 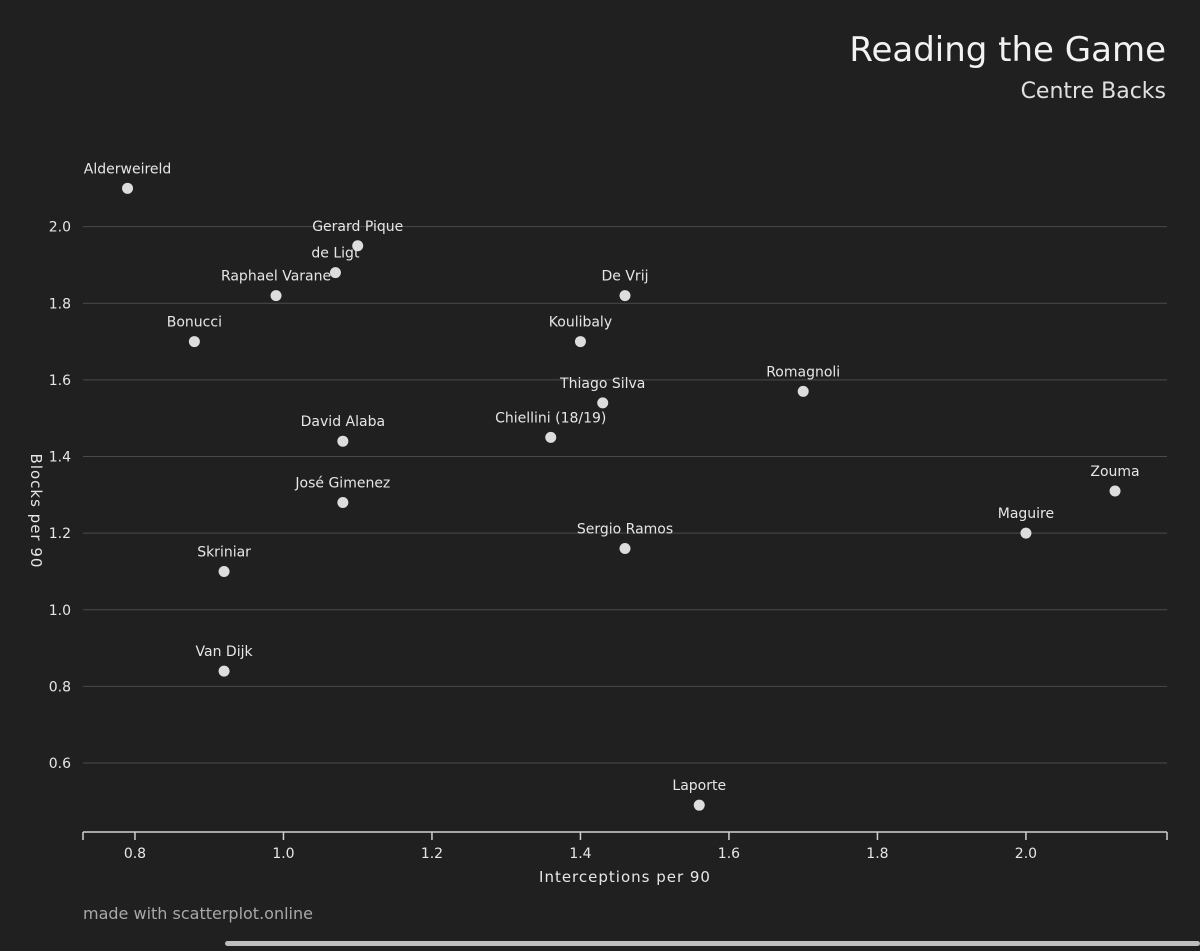 I want to click on point-label: José Gimenez, so click(x=342, y=483).